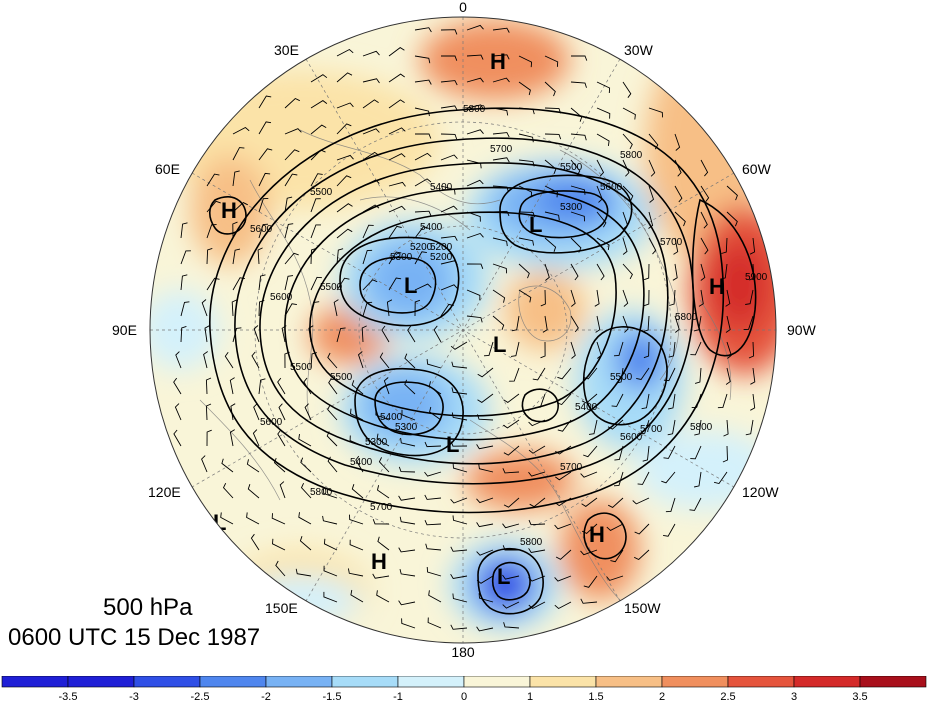  I want to click on contour-label: 5800, so click(686, 317).